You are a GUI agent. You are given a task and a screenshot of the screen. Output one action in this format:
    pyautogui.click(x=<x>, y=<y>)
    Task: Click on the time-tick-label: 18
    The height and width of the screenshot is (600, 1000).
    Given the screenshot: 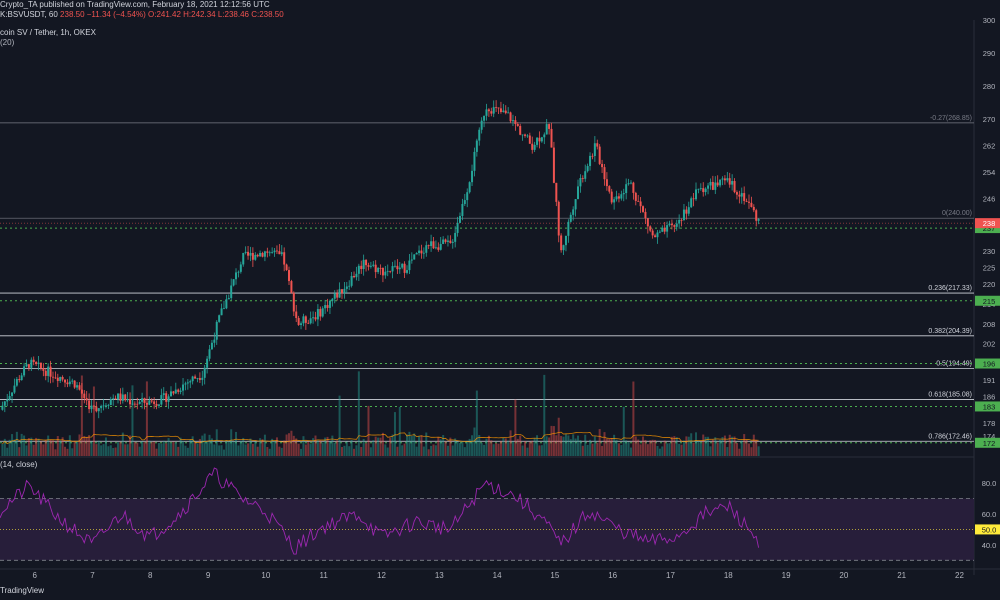 What is the action you would take?
    pyautogui.click(x=728, y=575)
    